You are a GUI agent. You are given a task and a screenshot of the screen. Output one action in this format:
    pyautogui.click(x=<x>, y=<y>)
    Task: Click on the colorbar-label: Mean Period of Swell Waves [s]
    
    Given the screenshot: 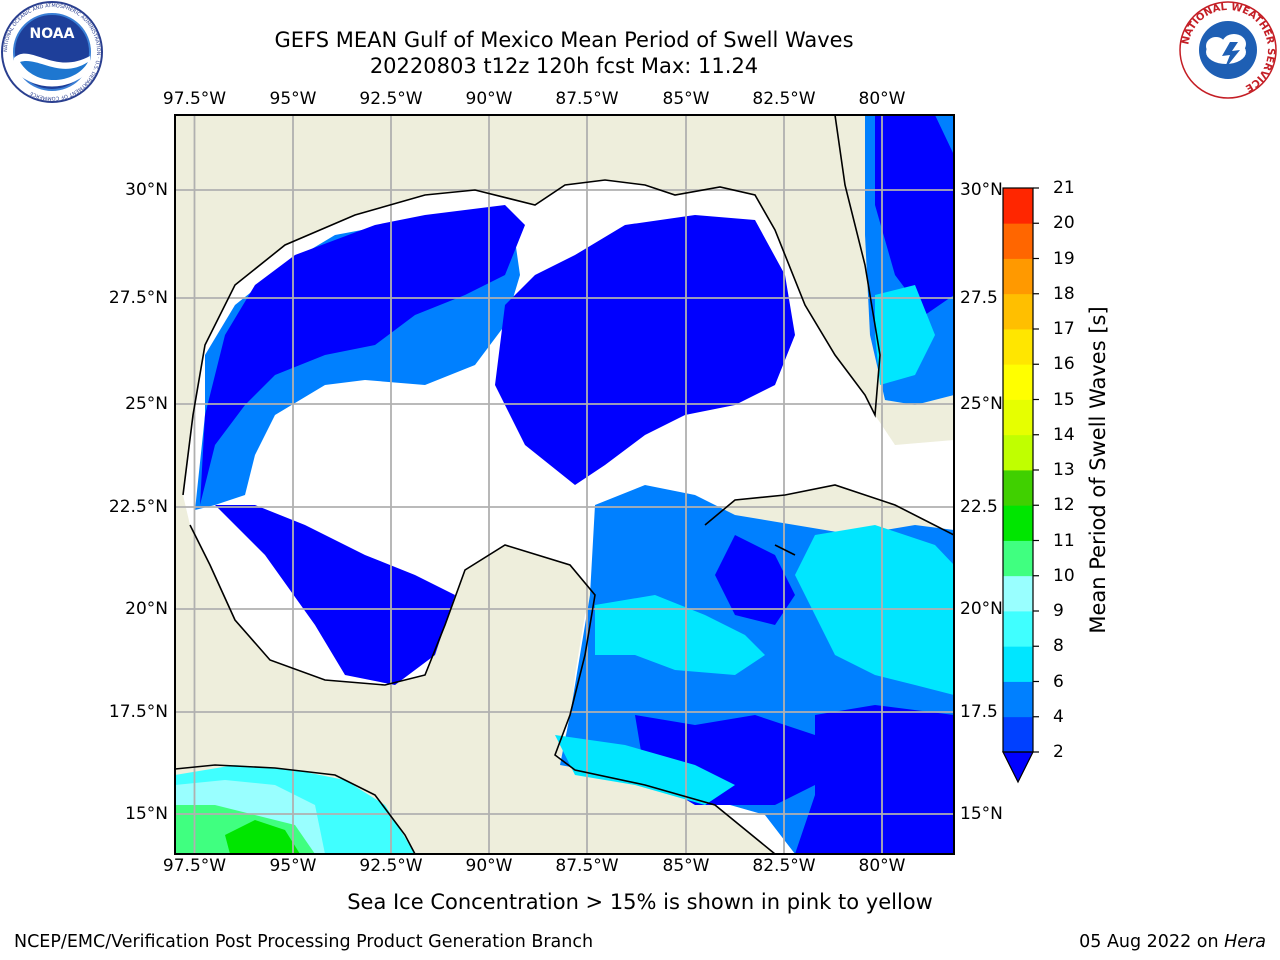 What is the action you would take?
    pyautogui.click(x=1098, y=470)
    